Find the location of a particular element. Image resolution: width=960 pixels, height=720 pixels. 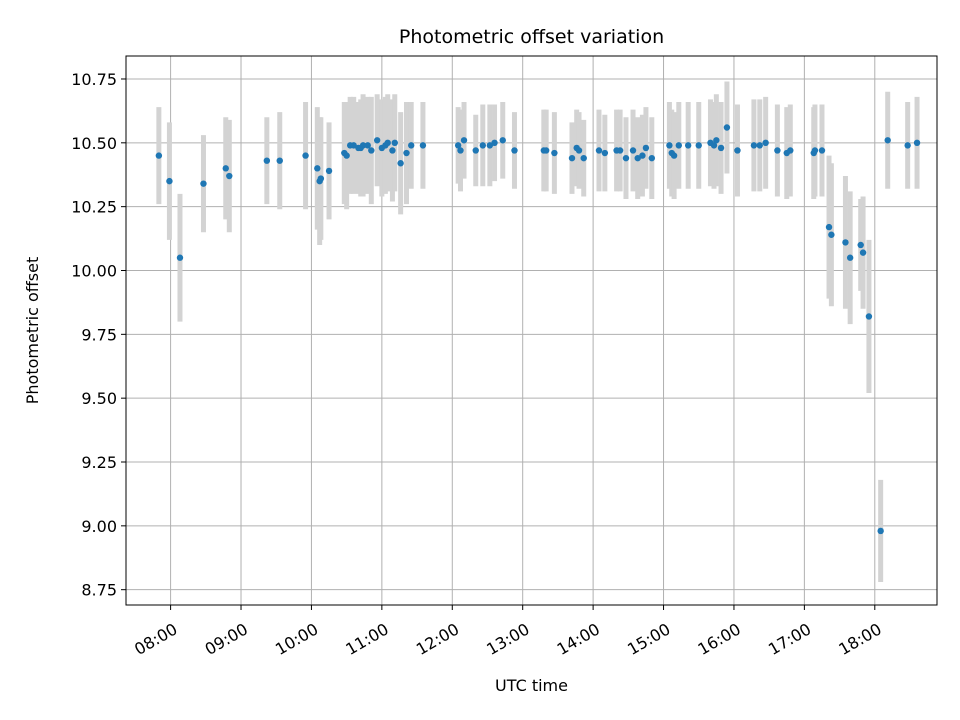

y-tick-label: 9.50 is located at coordinates (99, 398).